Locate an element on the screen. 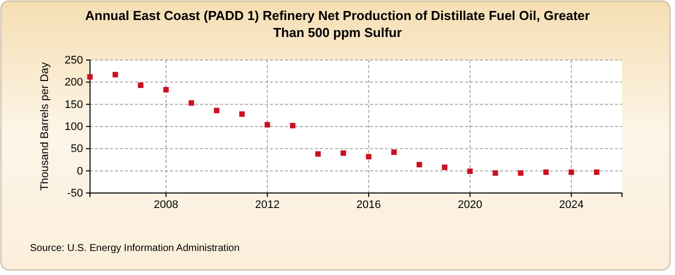 The width and height of the screenshot is (675, 275). x-tick-label: 2008 is located at coordinates (166, 204).